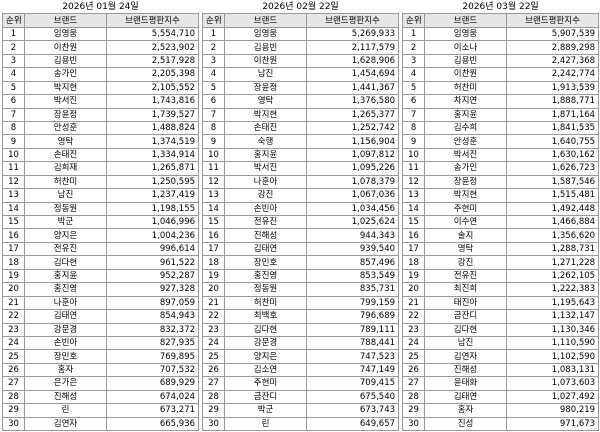  Describe the element at coordinates (301, 289) in the screenshot. I see `table-row: 20 정동원 835,731` at that location.